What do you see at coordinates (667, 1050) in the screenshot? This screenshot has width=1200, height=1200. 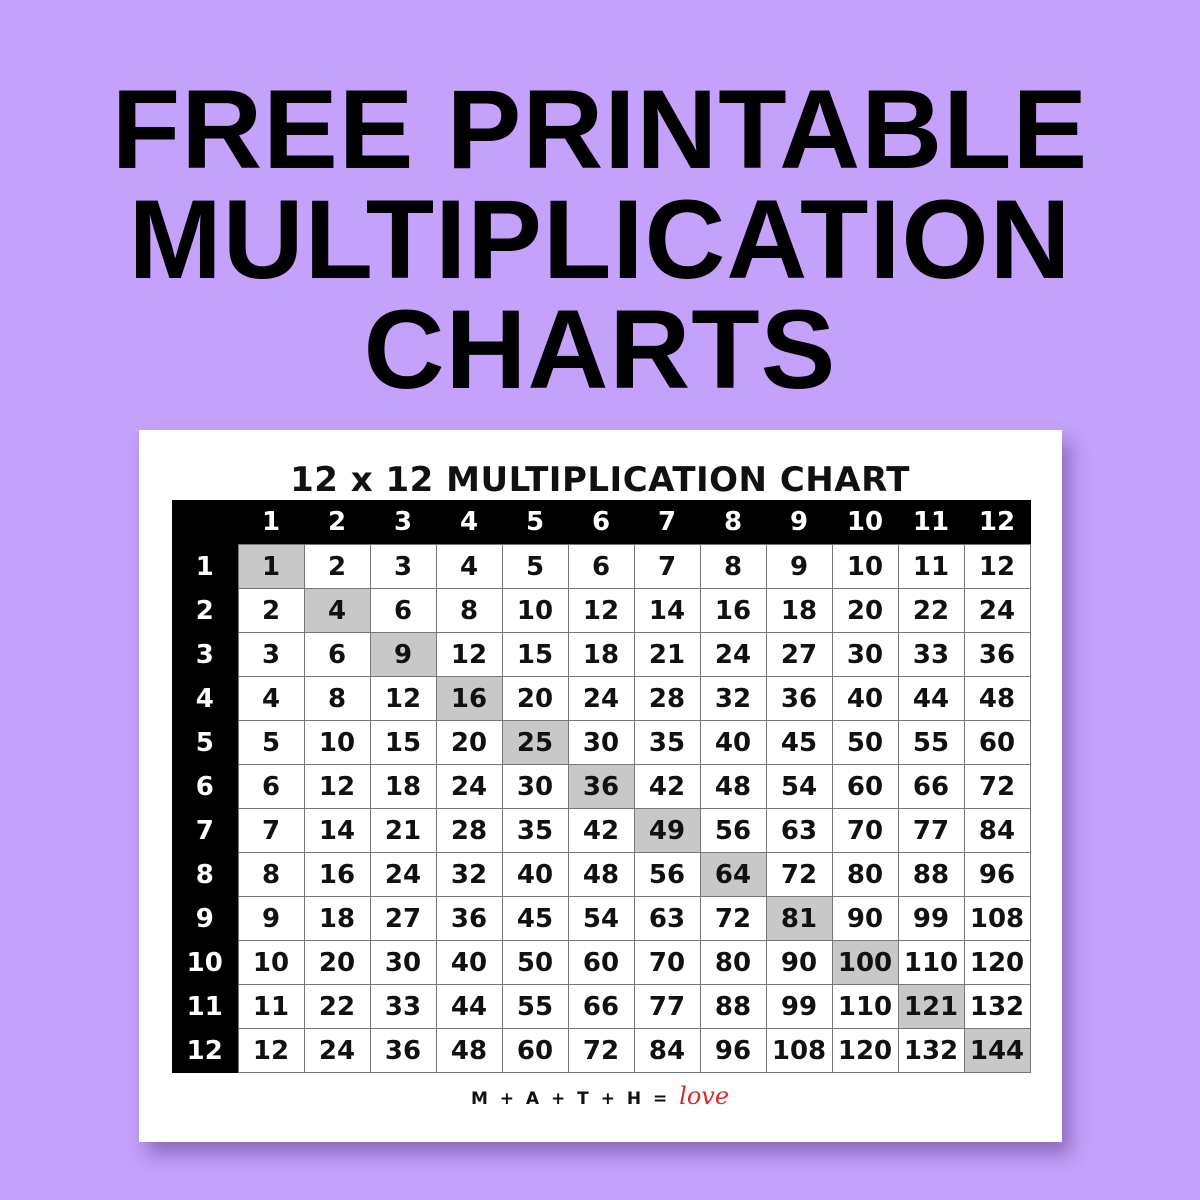 I see `product-cell: 84` at bounding box center [667, 1050].